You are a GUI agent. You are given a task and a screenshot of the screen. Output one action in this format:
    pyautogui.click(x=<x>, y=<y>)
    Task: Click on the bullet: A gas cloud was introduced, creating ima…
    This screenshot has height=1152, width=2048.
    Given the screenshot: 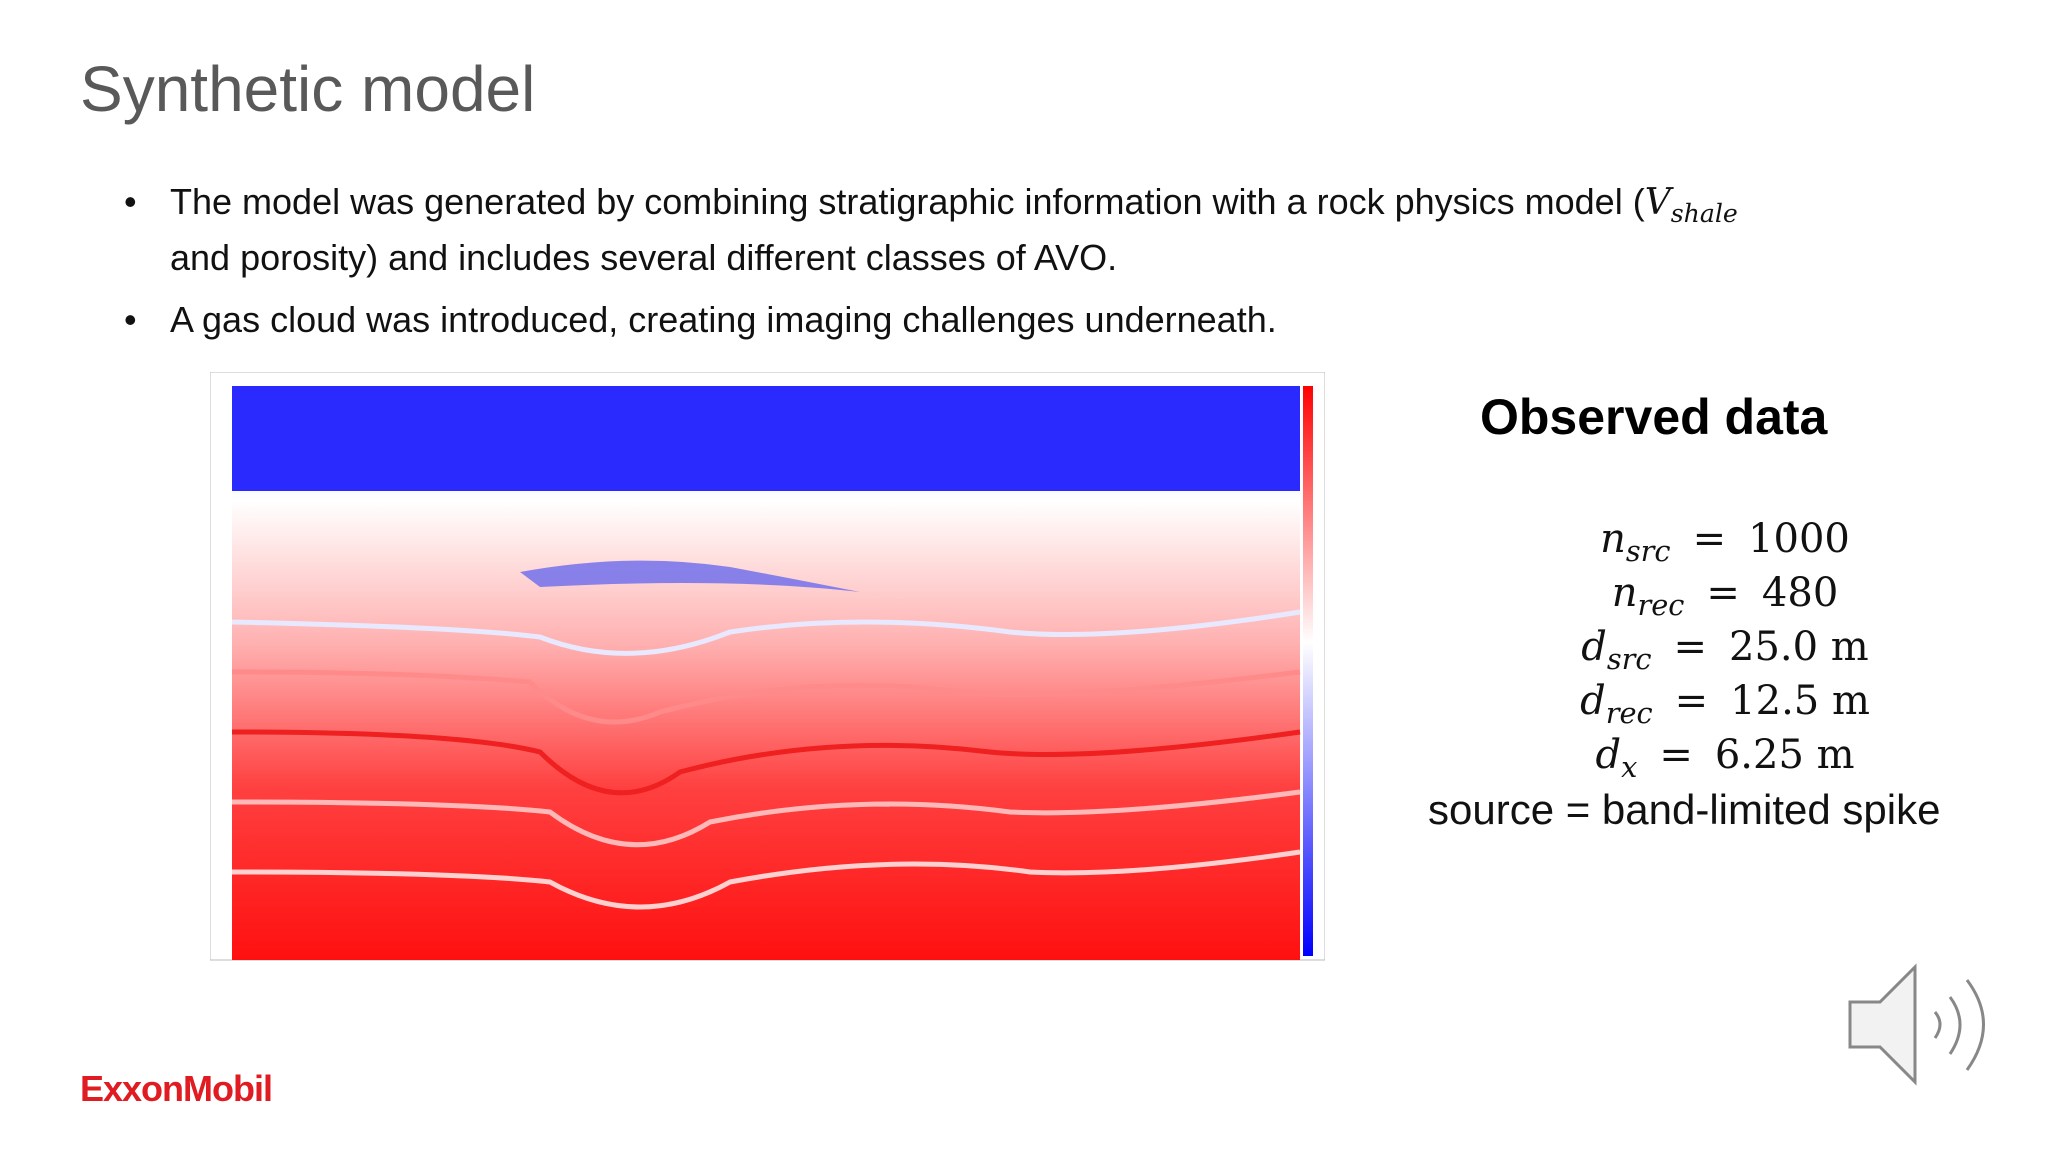 What is the action you would take?
    pyautogui.click(x=1024, y=320)
    